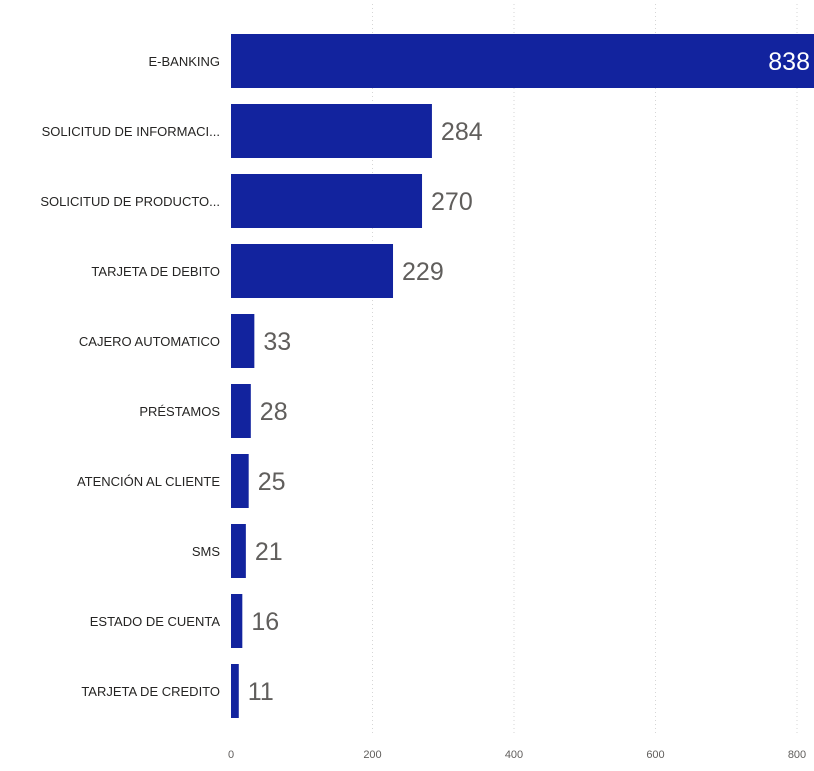  Describe the element at coordinates (655, 755) in the screenshot. I see `x-tick-label: 600` at that location.